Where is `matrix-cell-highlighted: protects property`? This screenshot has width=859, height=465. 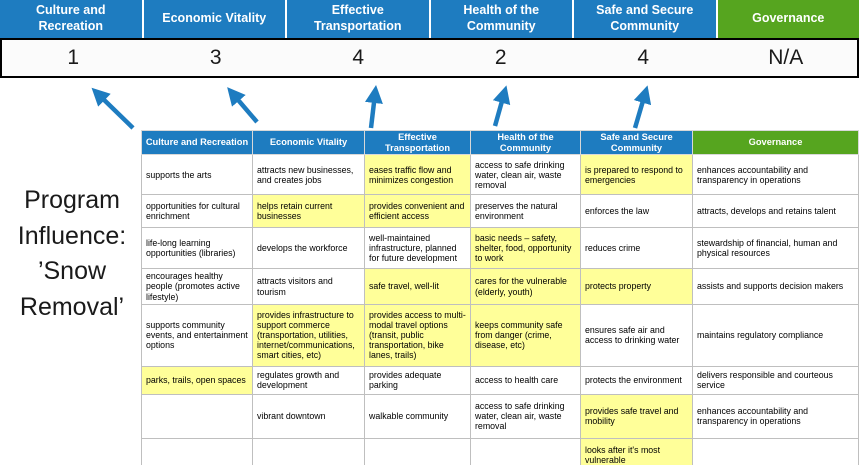 matrix-cell-highlighted: protects property is located at coordinates (636, 286).